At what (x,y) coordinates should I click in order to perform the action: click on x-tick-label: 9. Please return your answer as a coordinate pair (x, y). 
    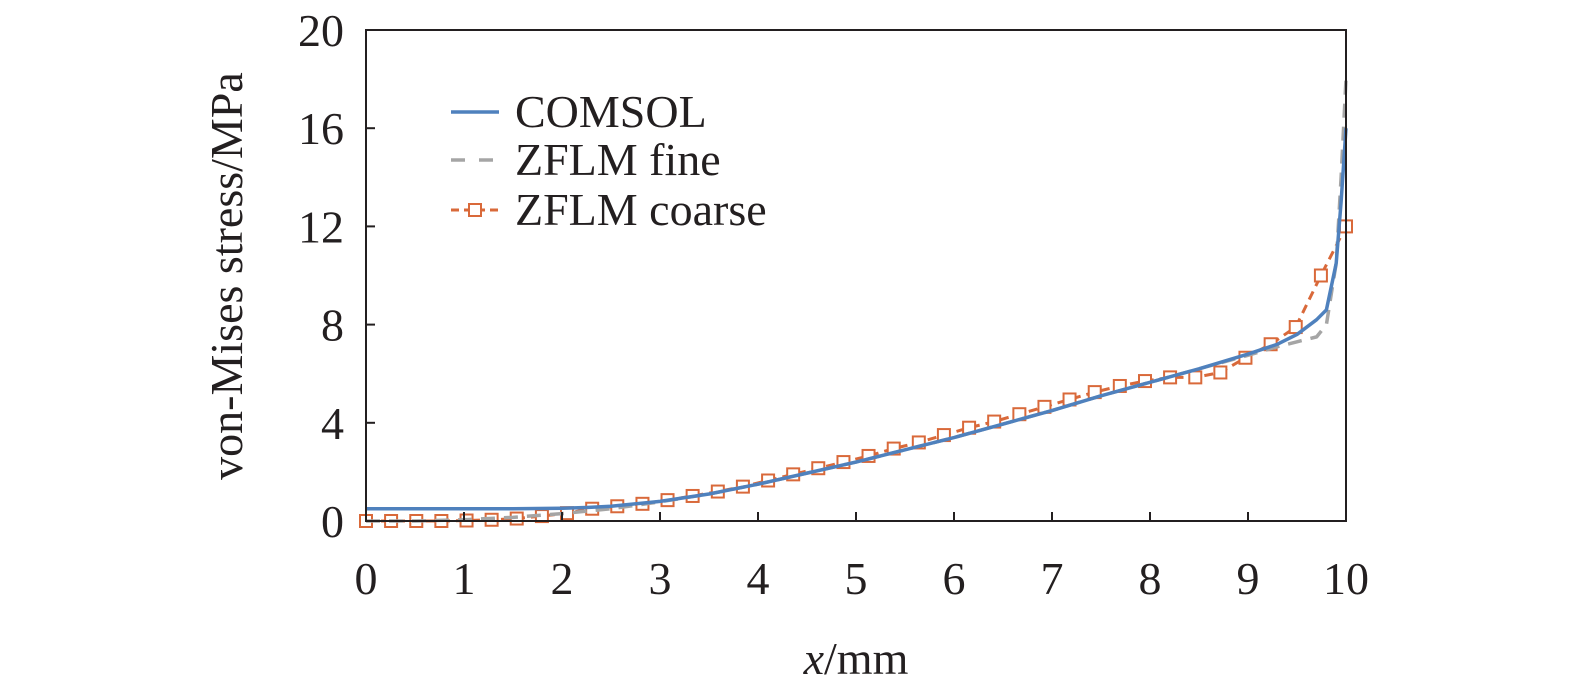
    Looking at the image, I should click on (1248, 578).